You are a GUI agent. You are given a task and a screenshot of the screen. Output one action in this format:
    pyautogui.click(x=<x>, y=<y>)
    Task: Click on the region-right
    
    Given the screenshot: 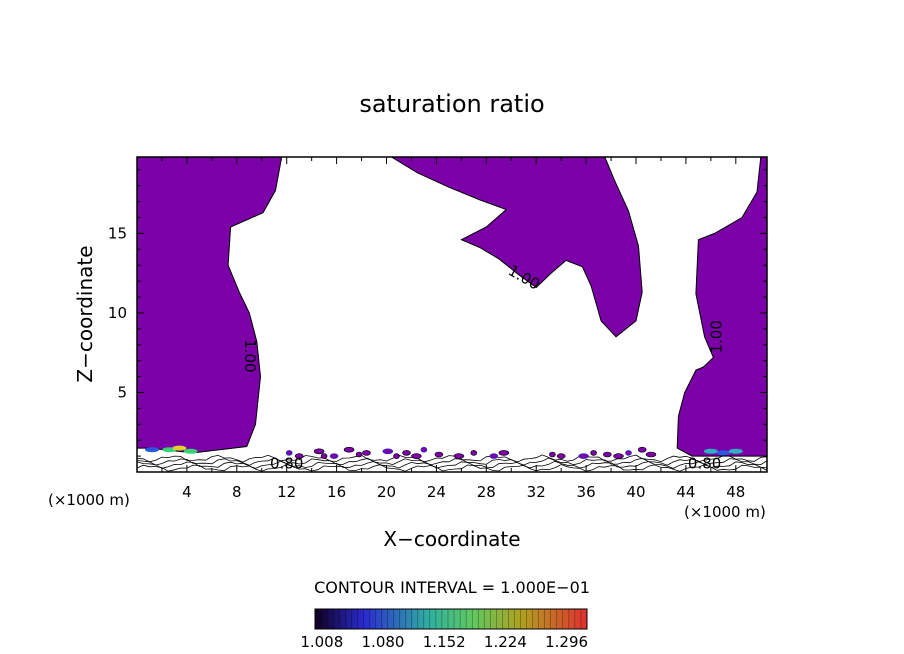 What is the action you would take?
    pyautogui.click(x=722, y=306)
    